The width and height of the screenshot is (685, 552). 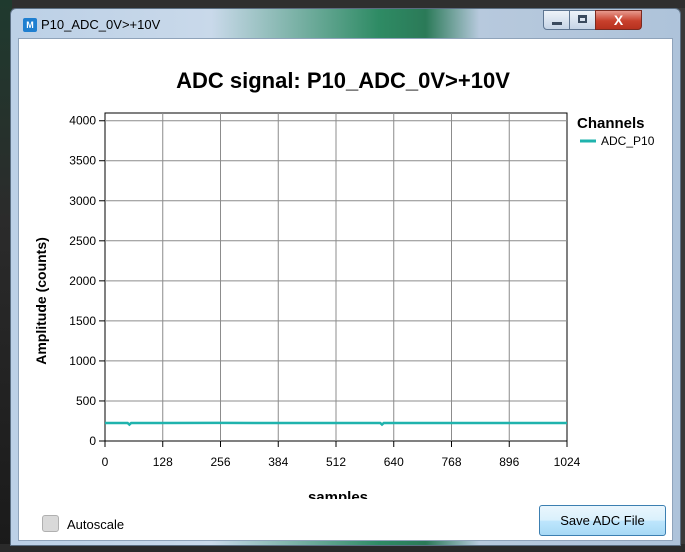 I want to click on x-tick-label: 256, so click(x=220, y=462).